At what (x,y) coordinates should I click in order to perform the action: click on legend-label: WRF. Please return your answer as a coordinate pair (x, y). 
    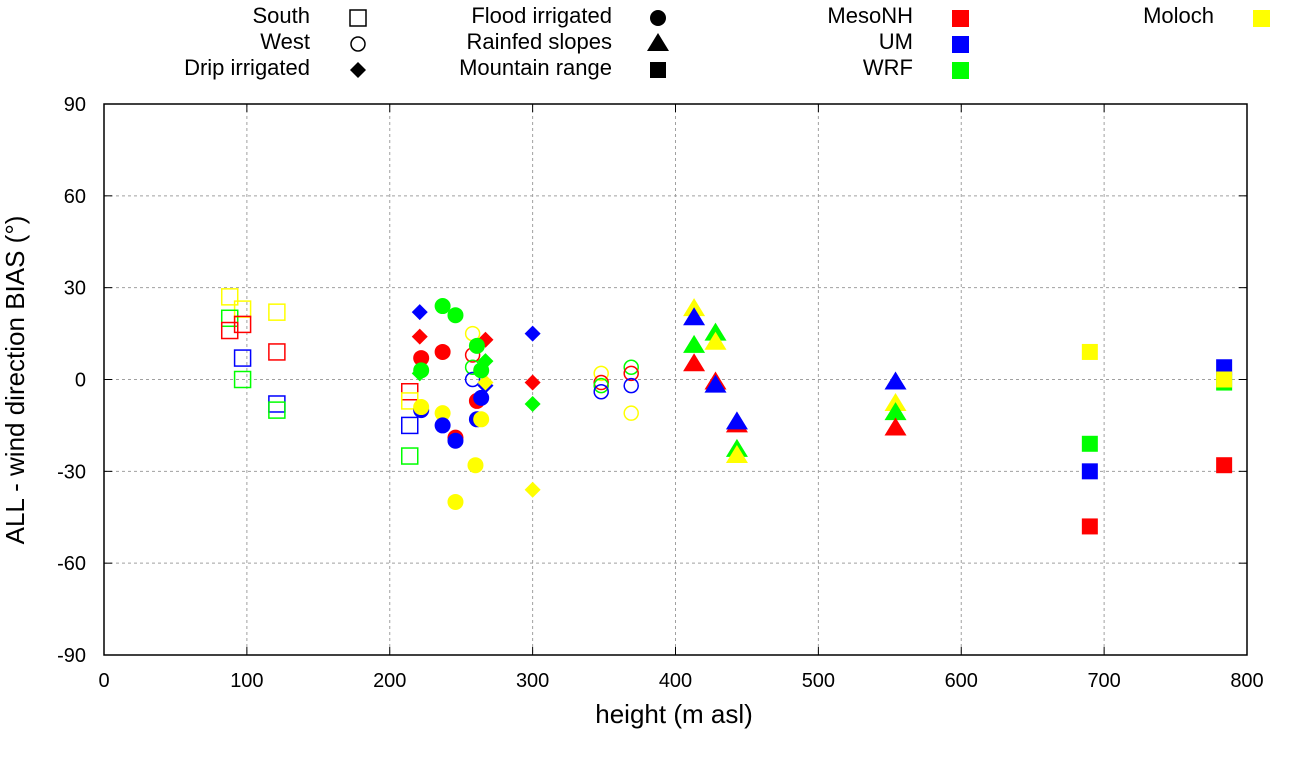
    Looking at the image, I should click on (888, 67).